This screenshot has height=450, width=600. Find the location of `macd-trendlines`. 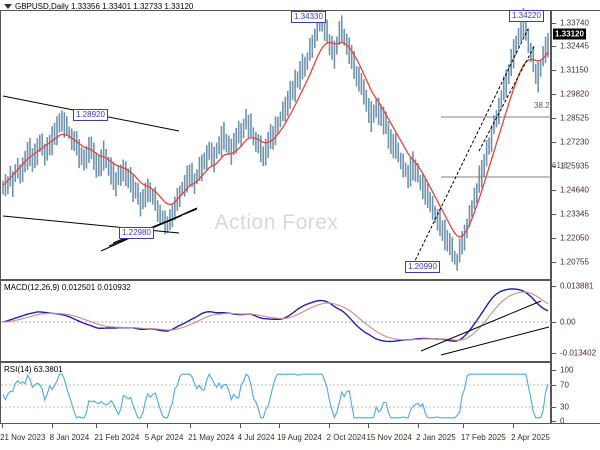

macd-trendlines is located at coordinates (485, 328).